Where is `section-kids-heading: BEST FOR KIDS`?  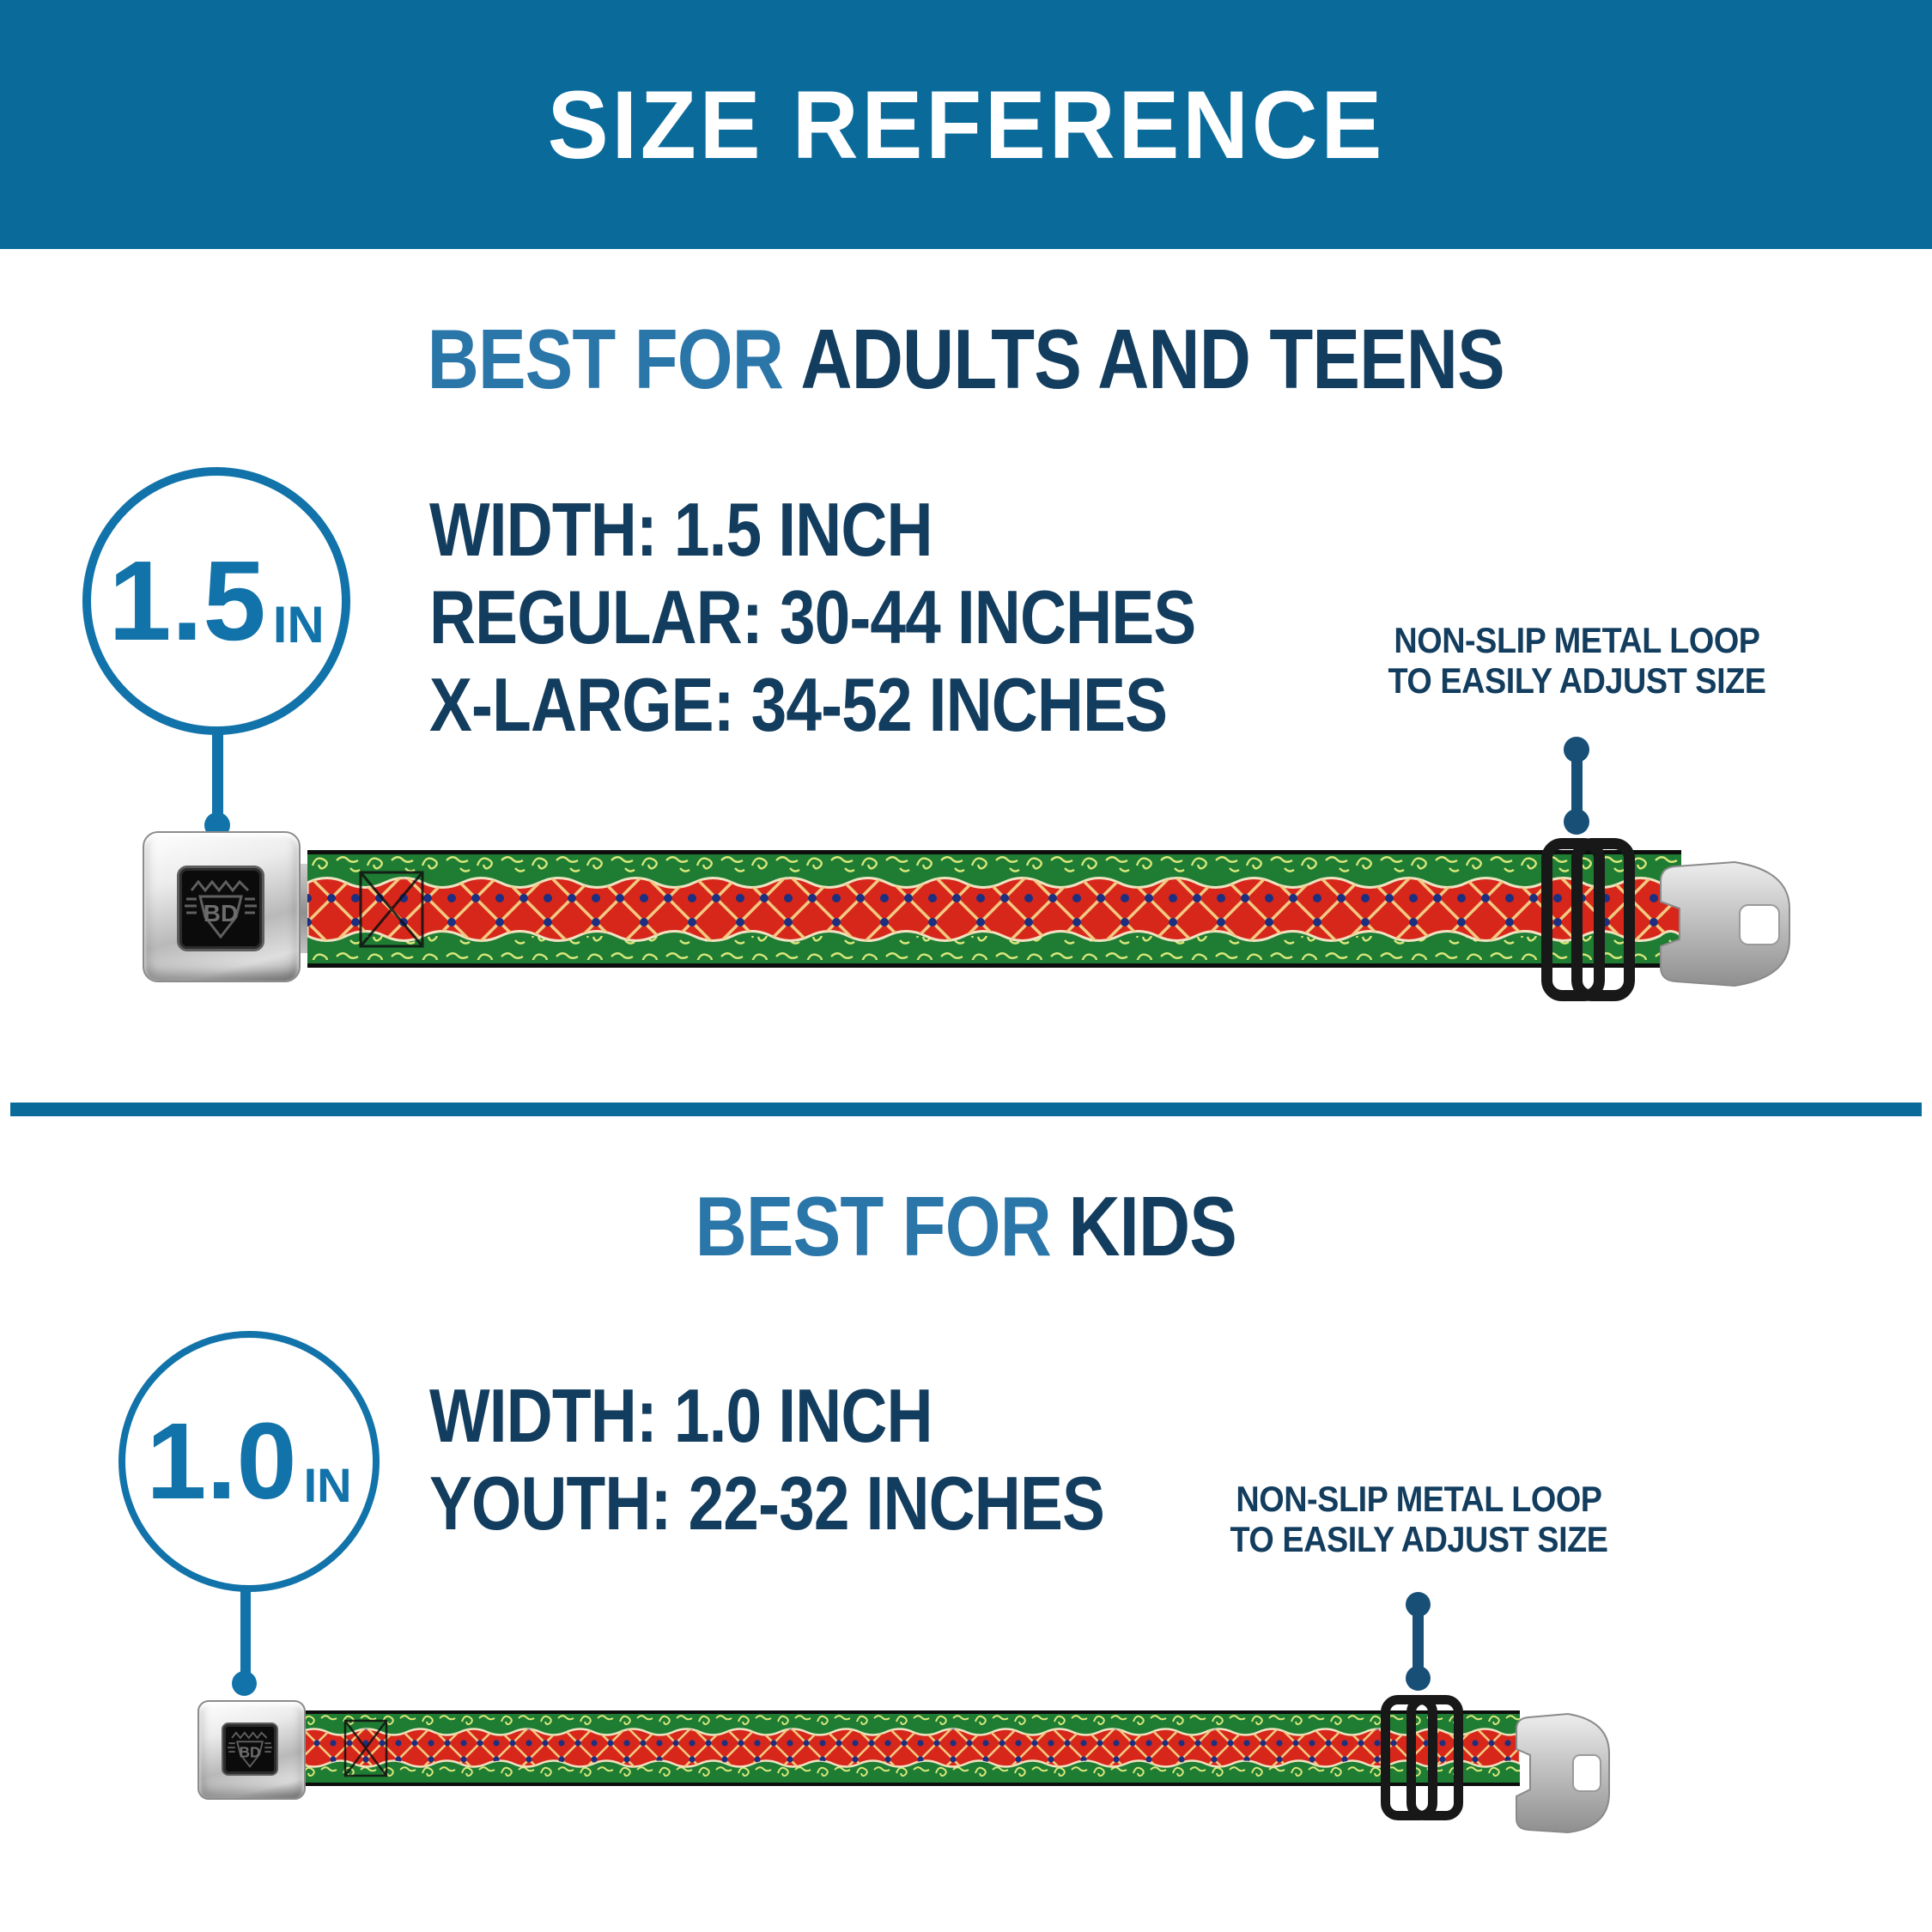 section-kids-heading: BEST FOR KIDS is located at coordinates (966, 1226).